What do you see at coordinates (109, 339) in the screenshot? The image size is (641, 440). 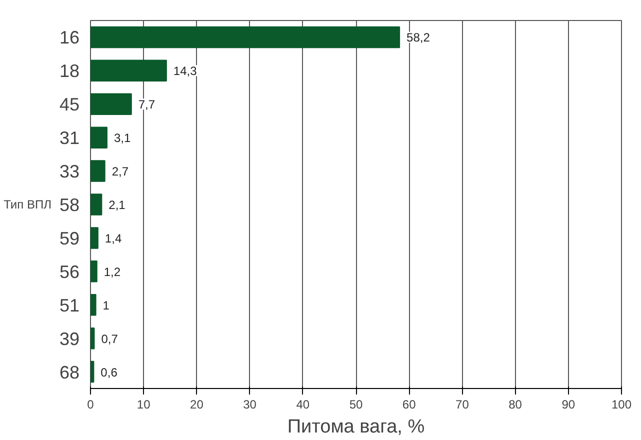 I see `data-label: 0,7` at bounding box center [109, 339].